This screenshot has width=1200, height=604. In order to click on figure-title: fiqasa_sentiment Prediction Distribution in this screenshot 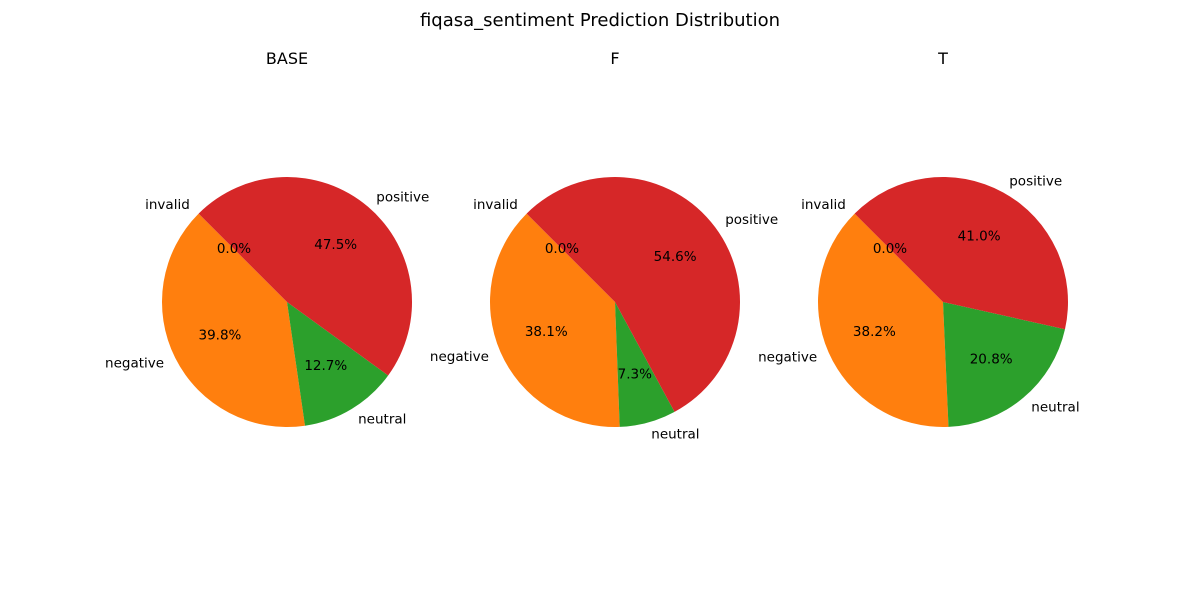, I will do `click(600, 20)`.